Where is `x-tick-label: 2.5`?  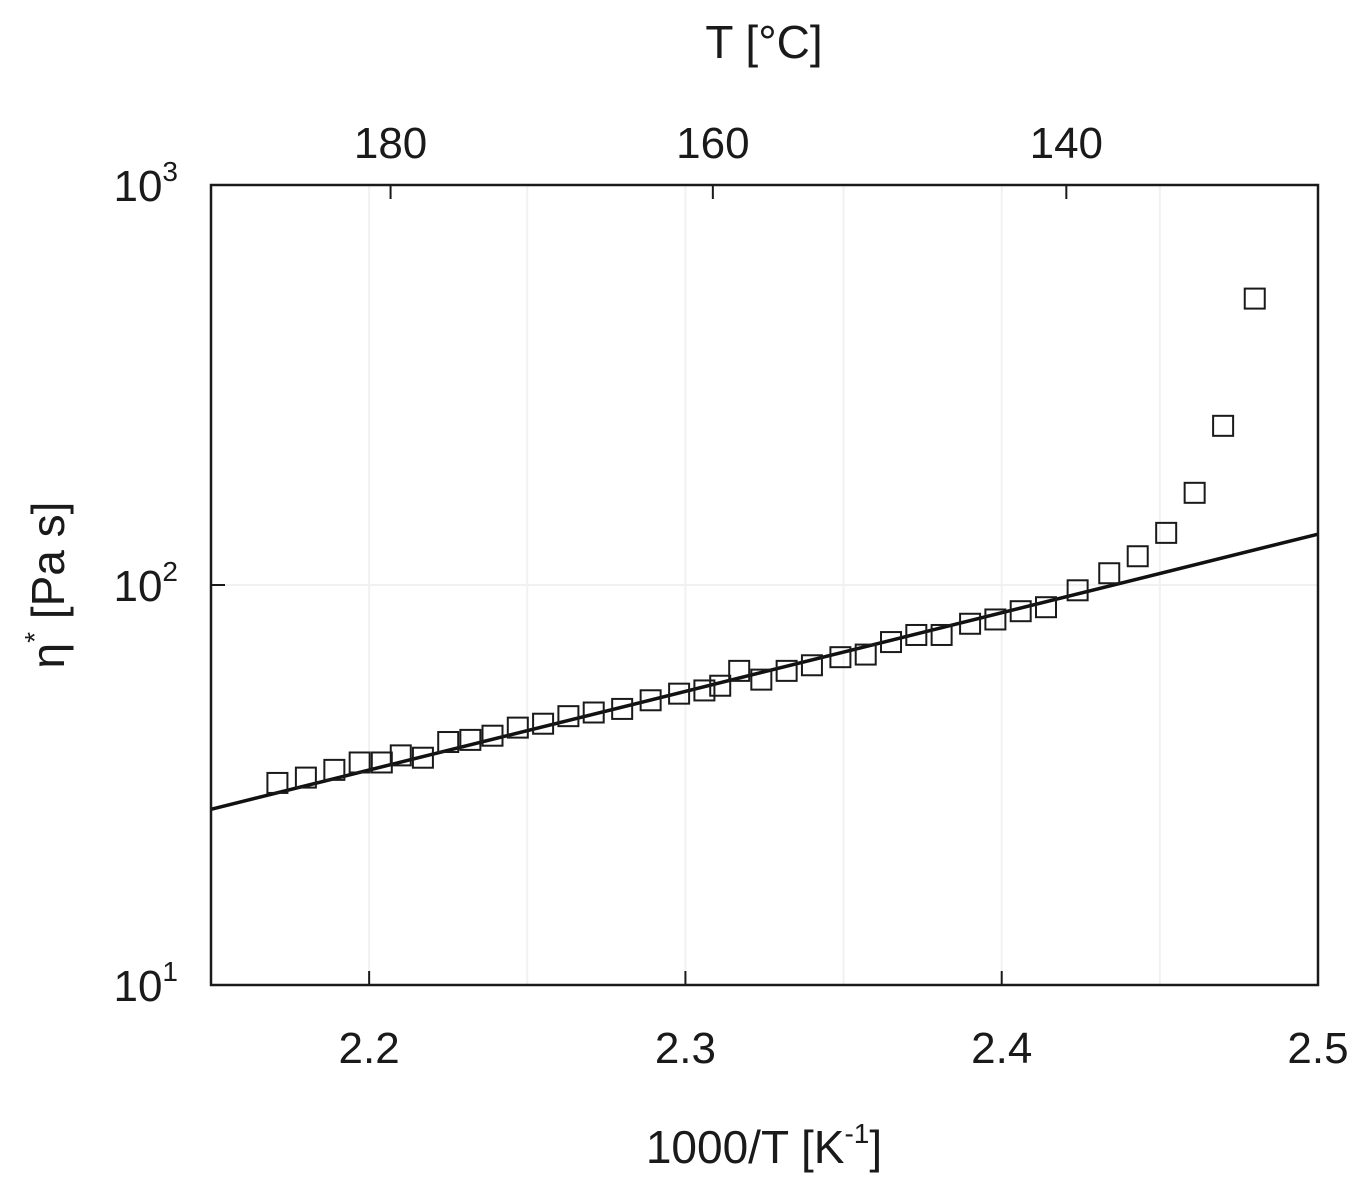
x-tick-label: 2.5 is located at coordinates (1317, 1048).